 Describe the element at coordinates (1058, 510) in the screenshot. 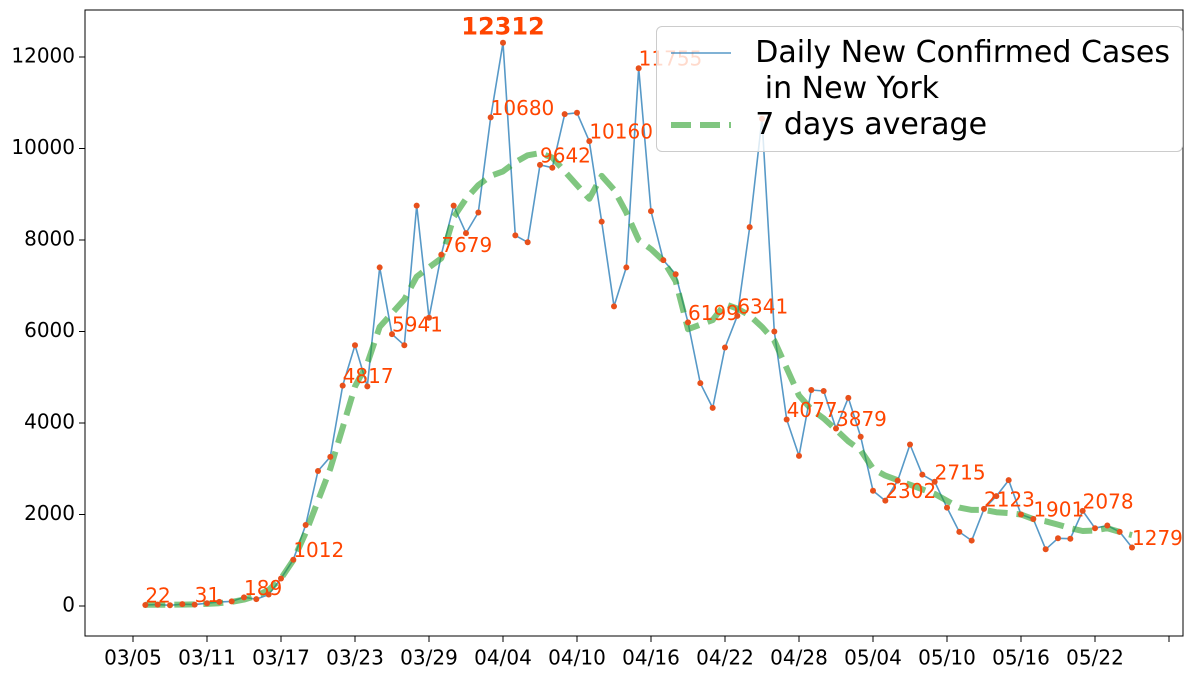

I see `data-label: 1901` at that location.